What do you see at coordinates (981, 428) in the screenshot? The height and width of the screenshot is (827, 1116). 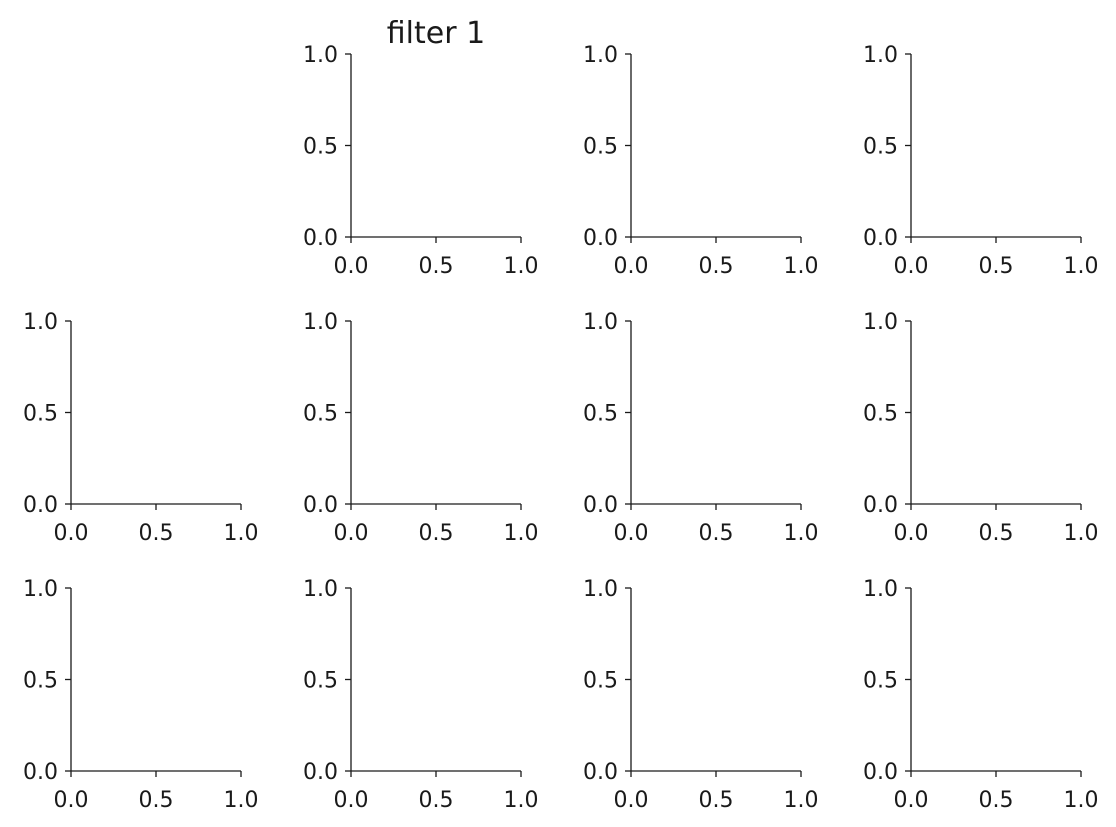 I see `subplot-r1-c3: 0.0 0.5 1.0 0.0 0.5 1.0` at bounding box center [981, 428].